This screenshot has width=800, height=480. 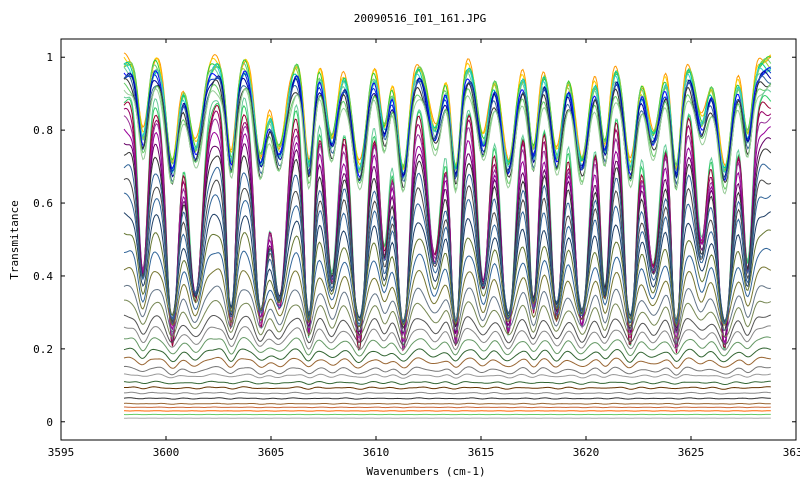 I want to click on y-axis-label: Transmitance, so click(x=14, y=239).